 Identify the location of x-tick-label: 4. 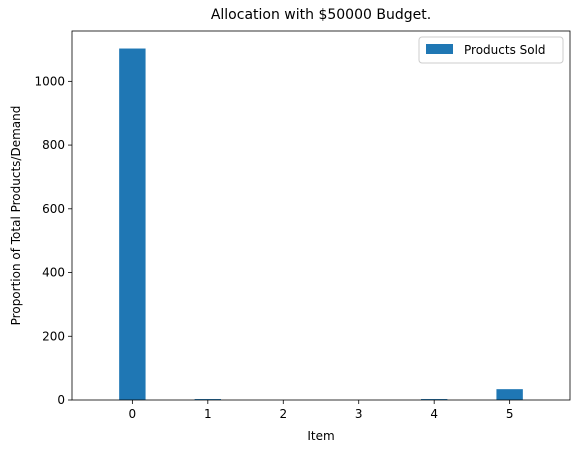
(434, 414).